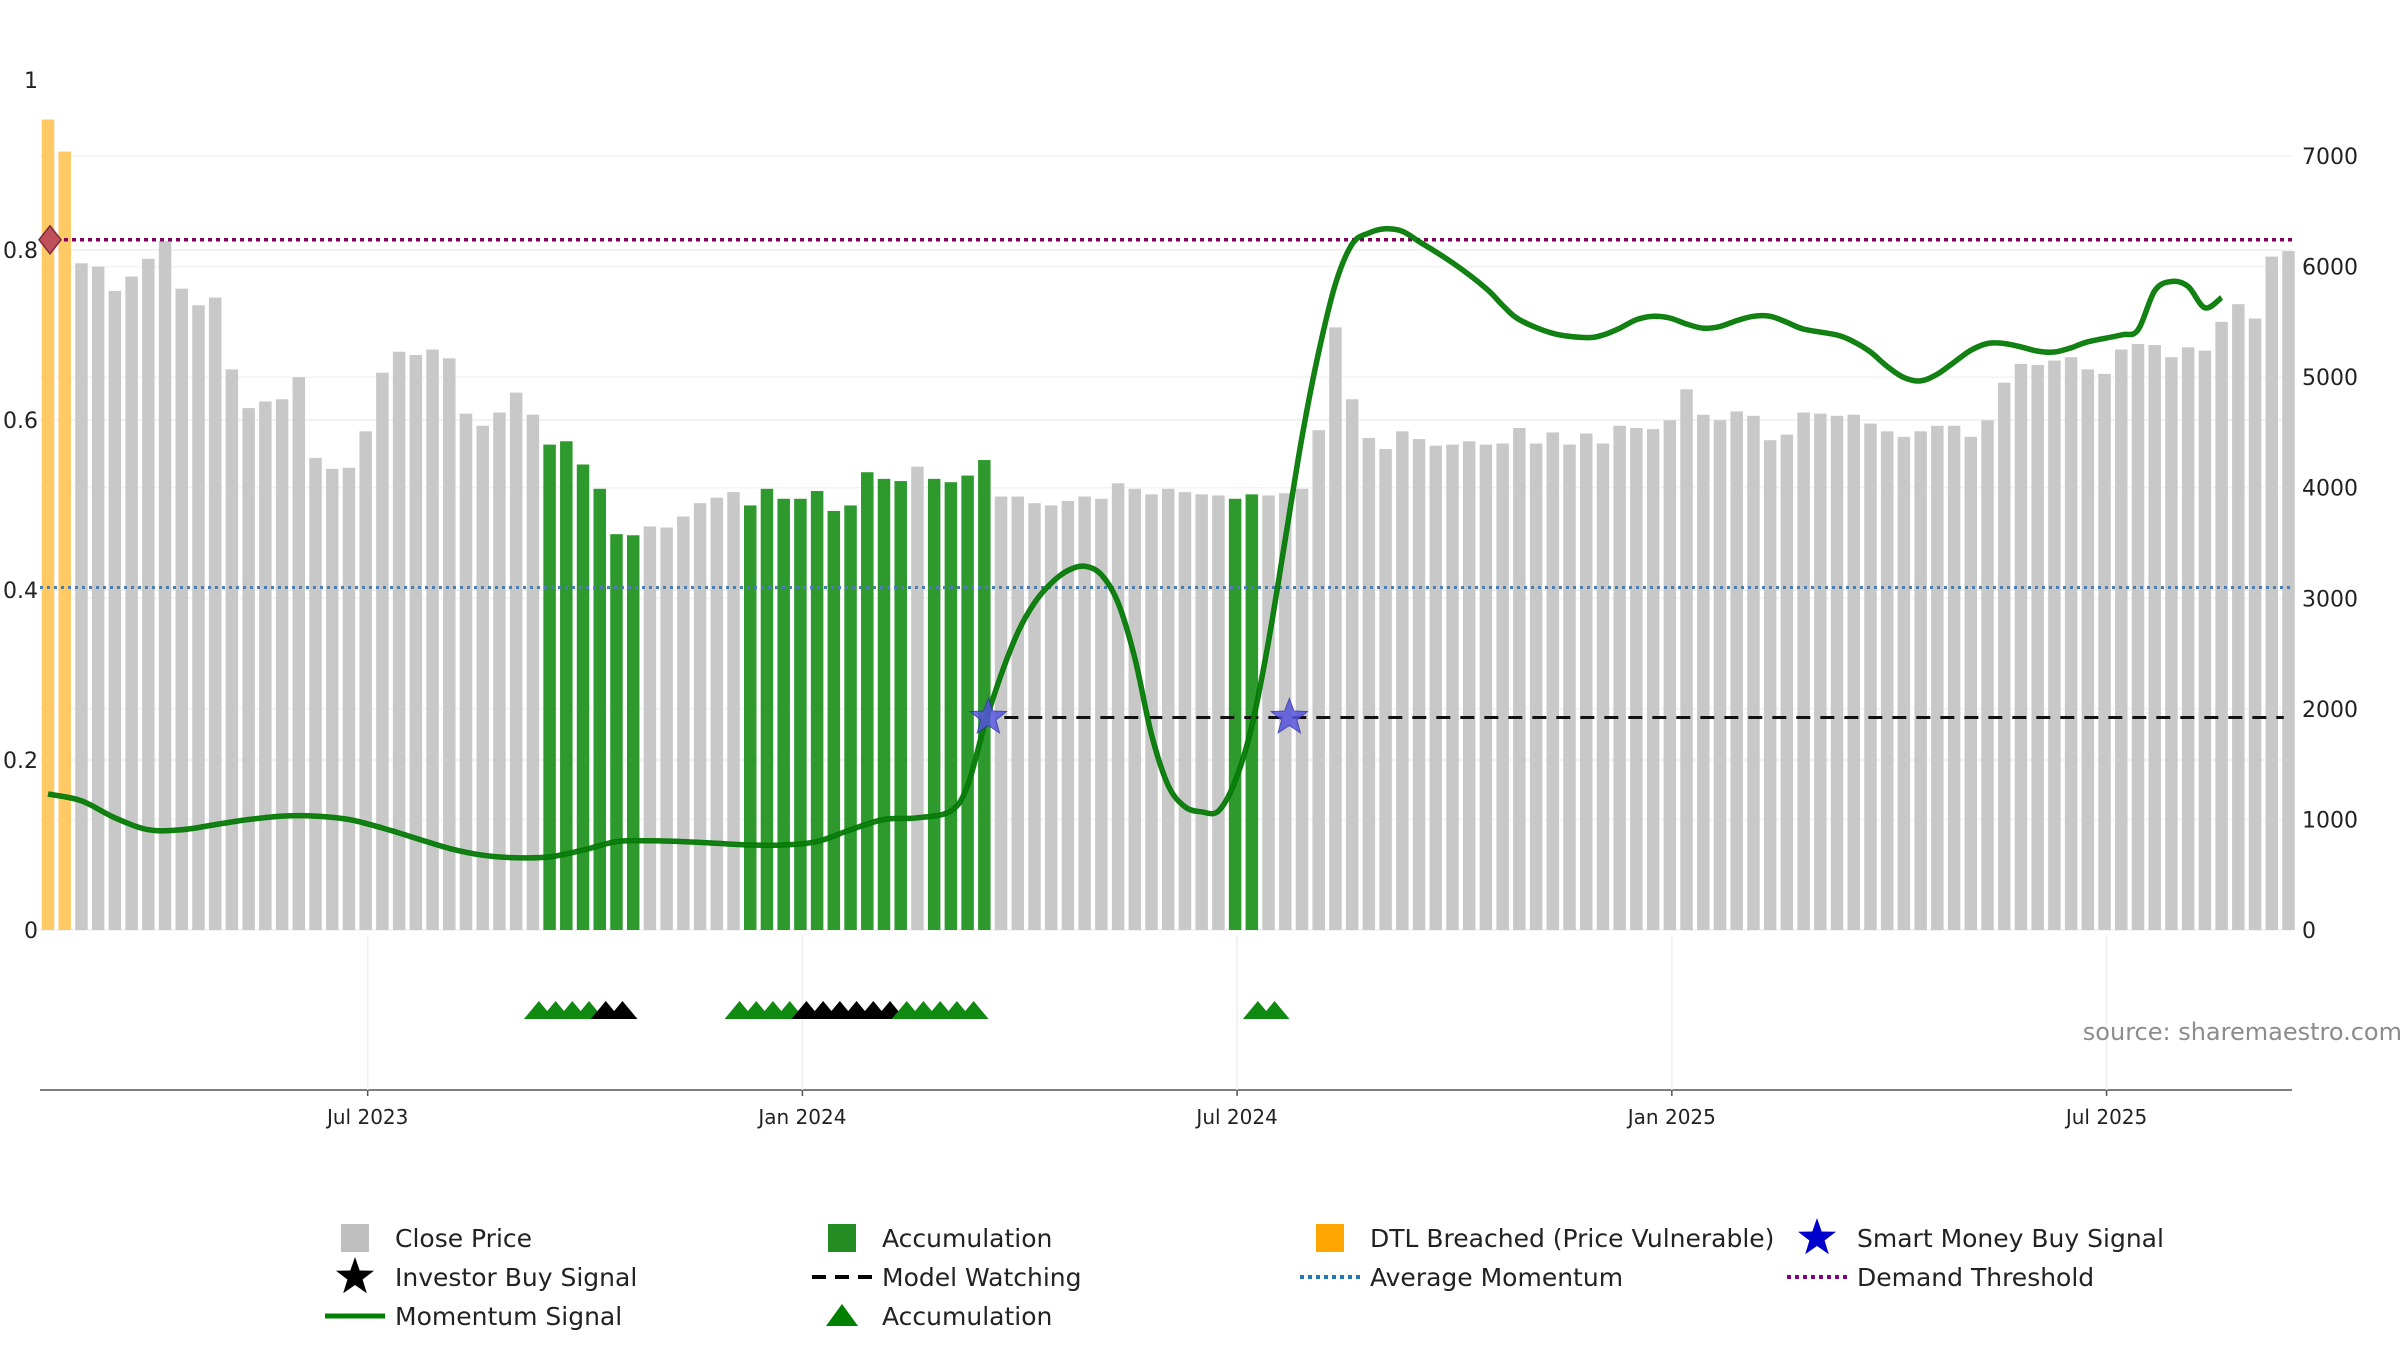 The width and height of the screenshot is (2400, 1350). Describe the element at coordinates (2105, 1117) in the screenshot. I see `x-tick-label: Jul 2025` at that location.